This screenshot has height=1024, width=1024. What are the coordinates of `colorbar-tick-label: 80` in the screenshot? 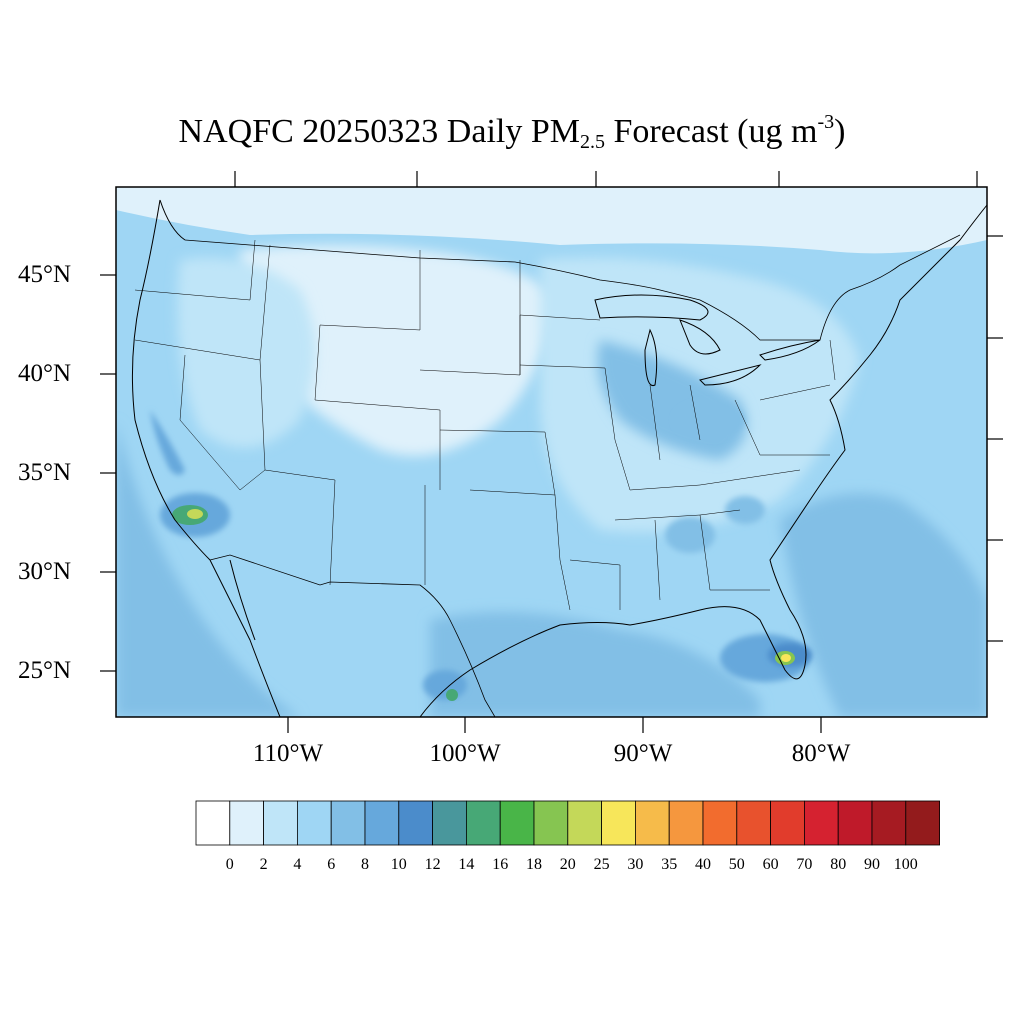 It's located at (838, 864).